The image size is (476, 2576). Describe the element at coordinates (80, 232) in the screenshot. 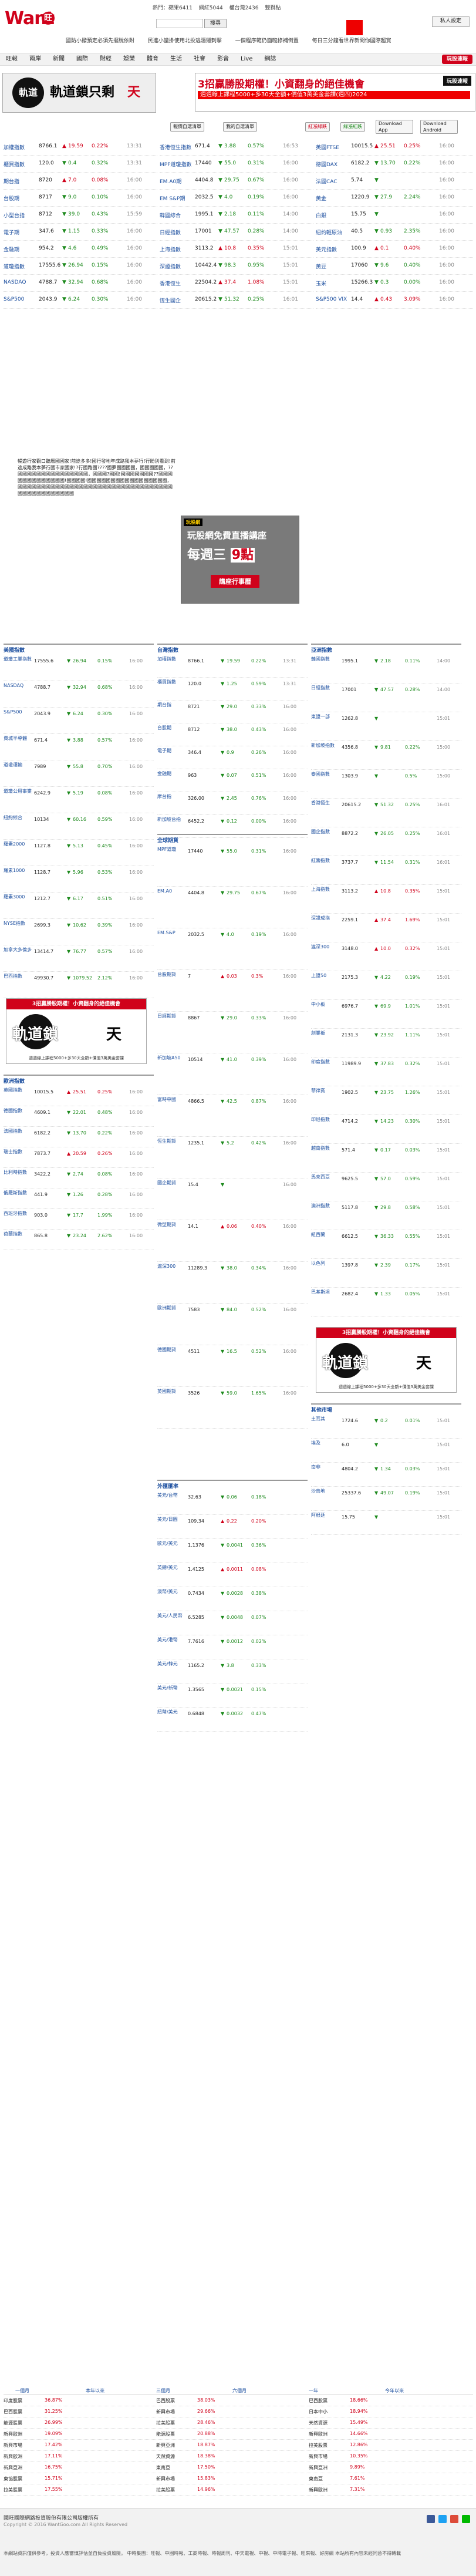

I see `quote-row: 電子期 347.6 1.15 0.33% 16:00 ▼` at that location.